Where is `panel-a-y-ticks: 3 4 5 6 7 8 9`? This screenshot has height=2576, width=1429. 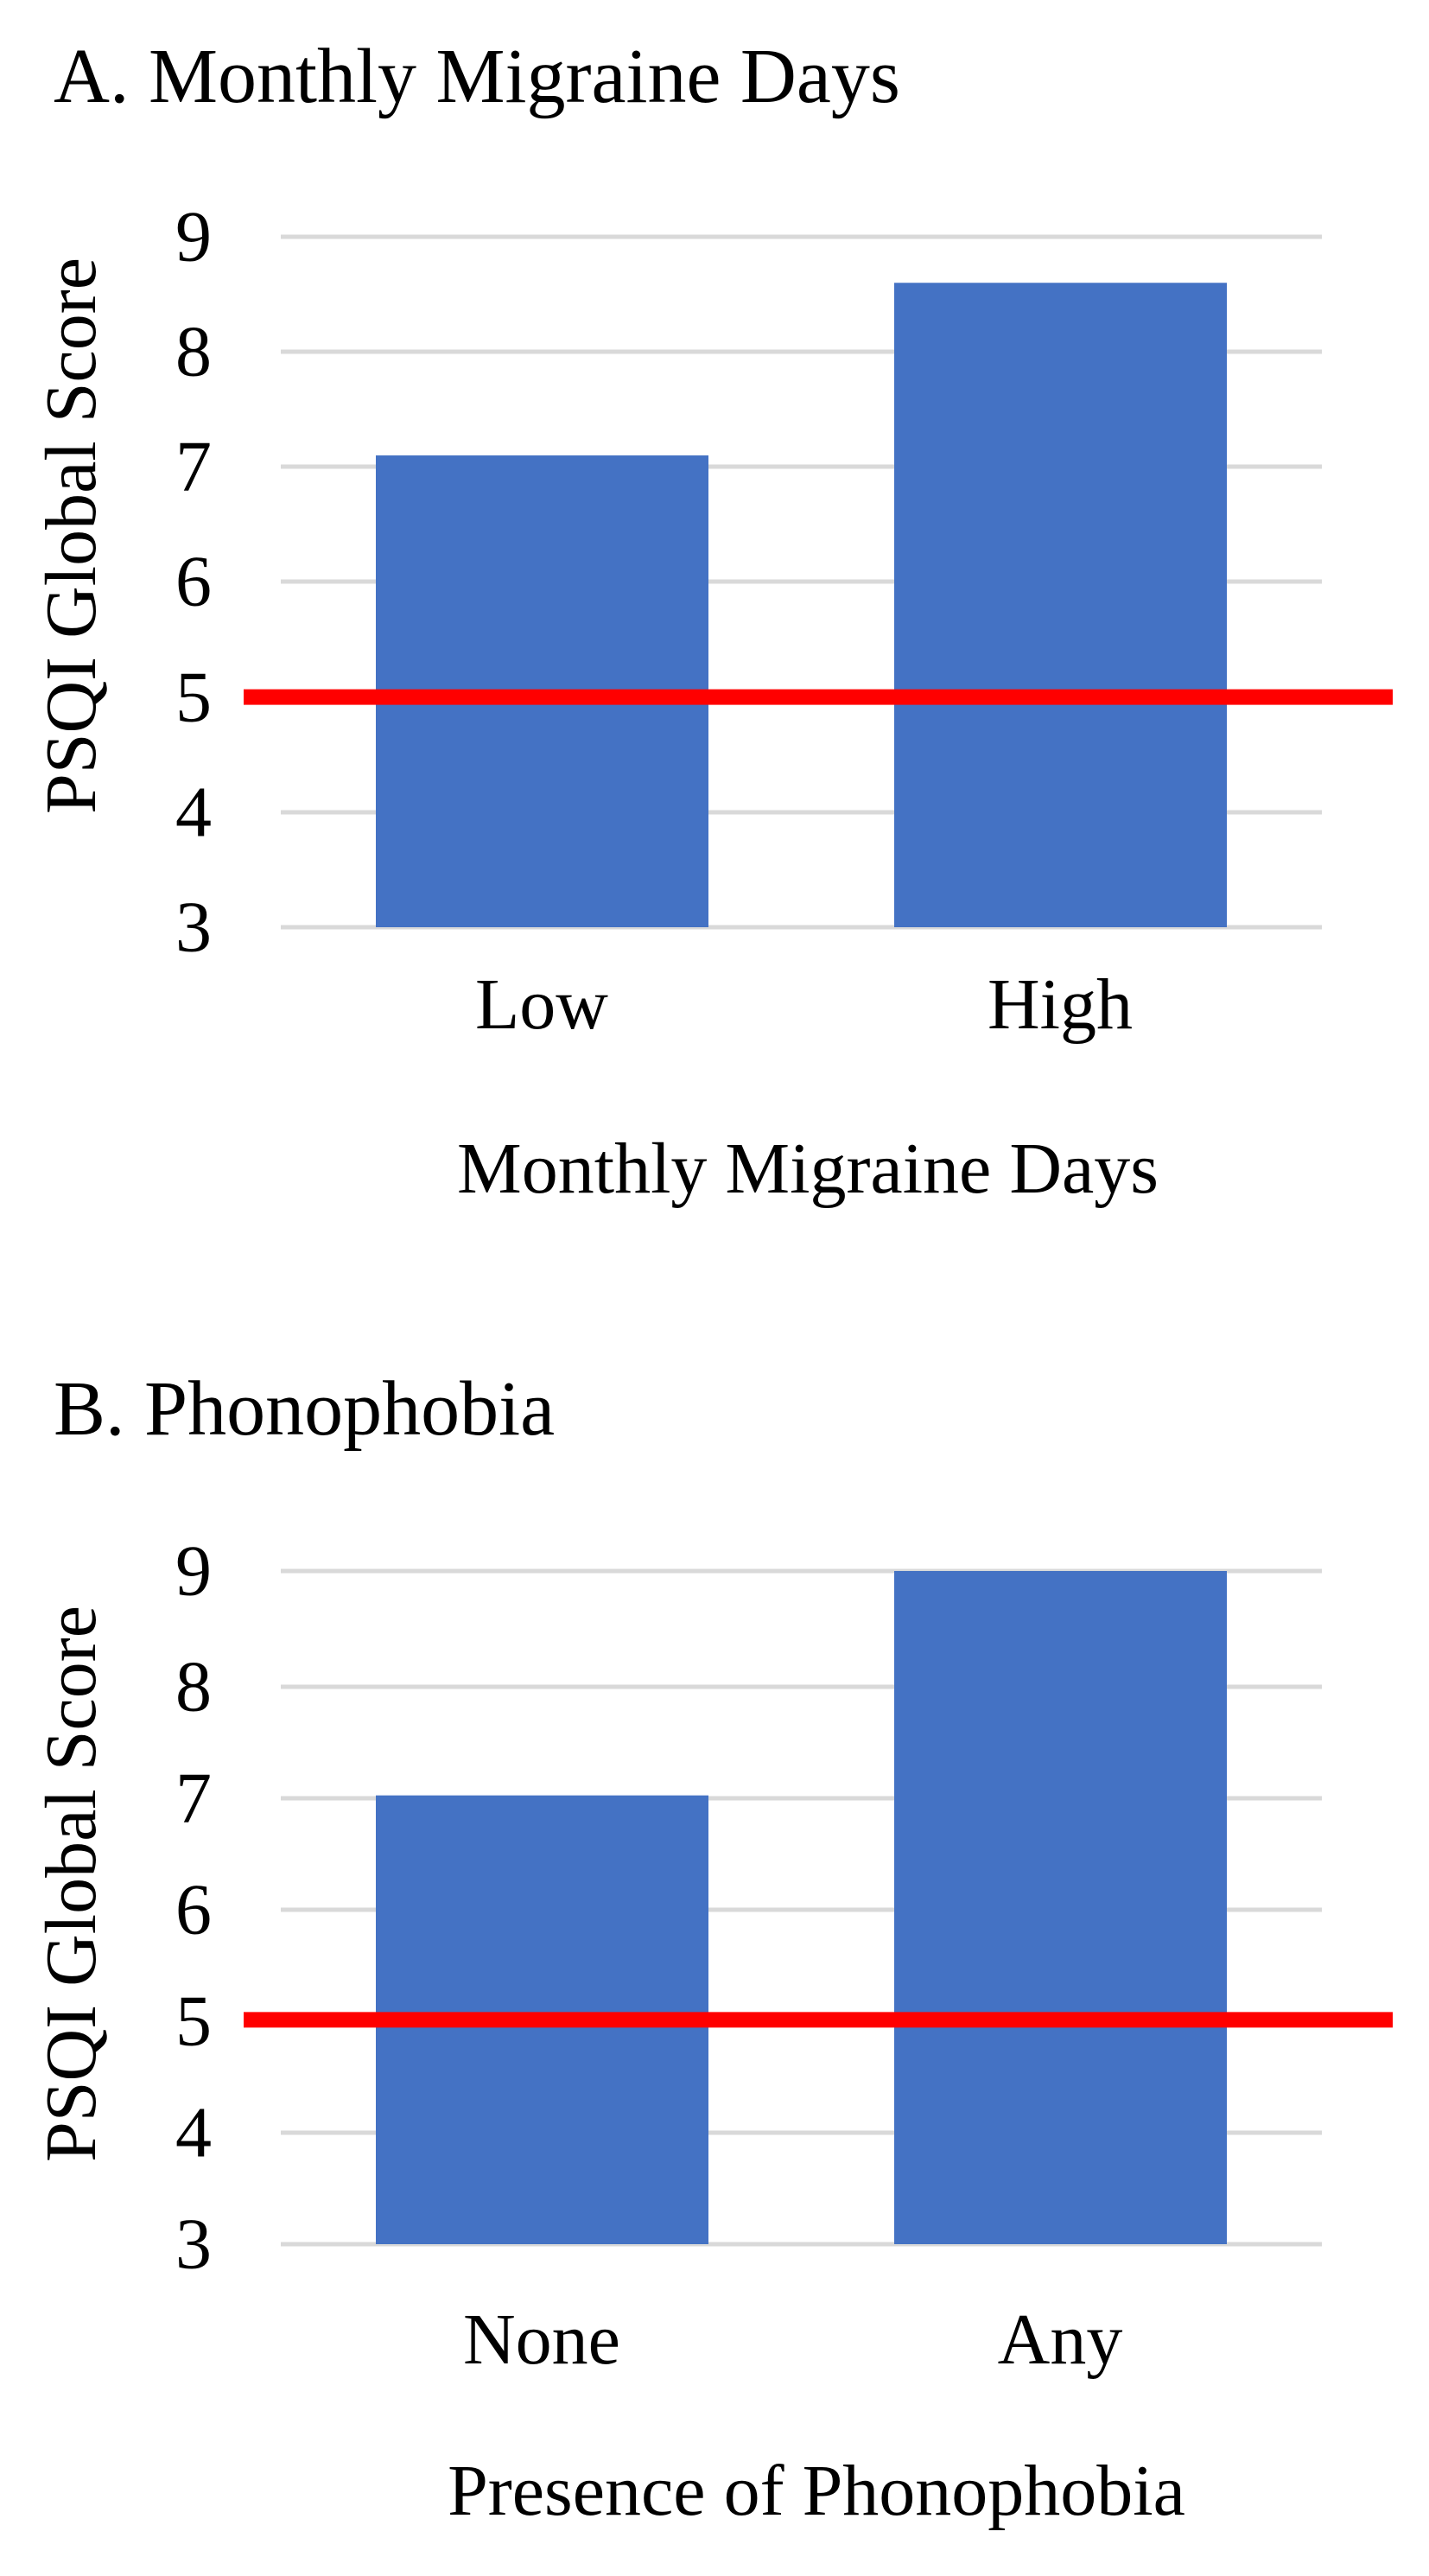 panel-a-y-ticks: 3 4 5 6 7 8 9 is located at coordinates (193, 582).